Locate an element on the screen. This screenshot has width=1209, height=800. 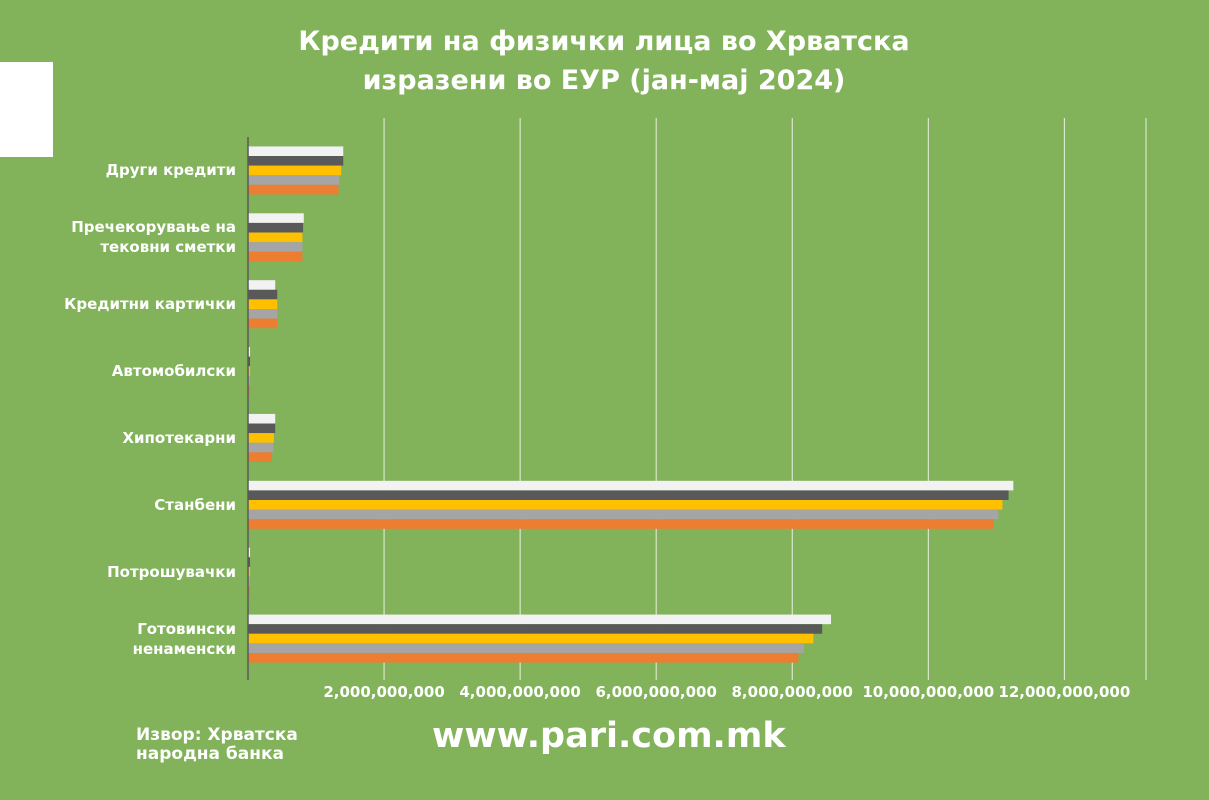
y-tick-label: Потрошувачки is located at coordinates (171, 571).